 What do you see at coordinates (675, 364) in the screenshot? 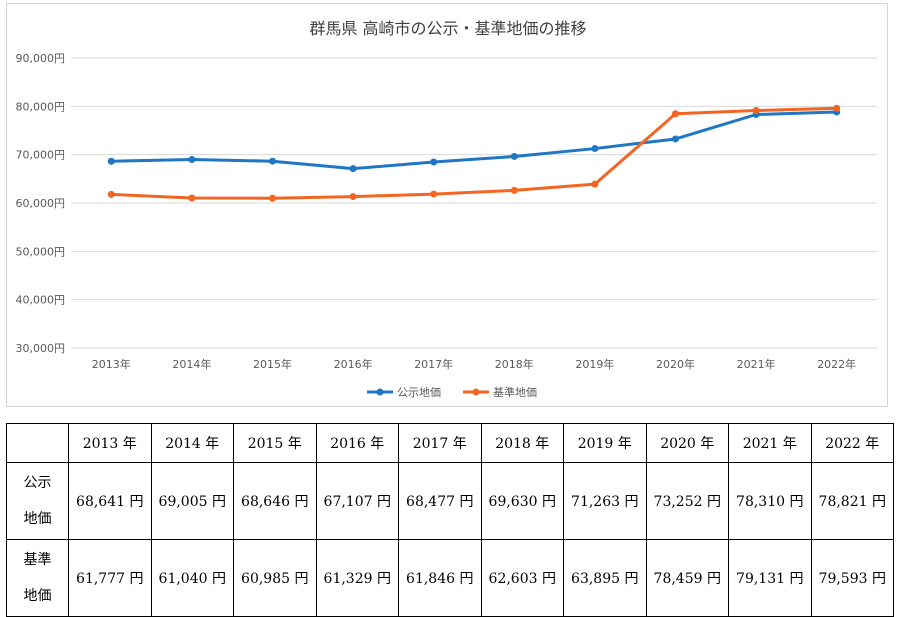
I see `x-tick-label: 2020年` at bounding box center [675, 364].